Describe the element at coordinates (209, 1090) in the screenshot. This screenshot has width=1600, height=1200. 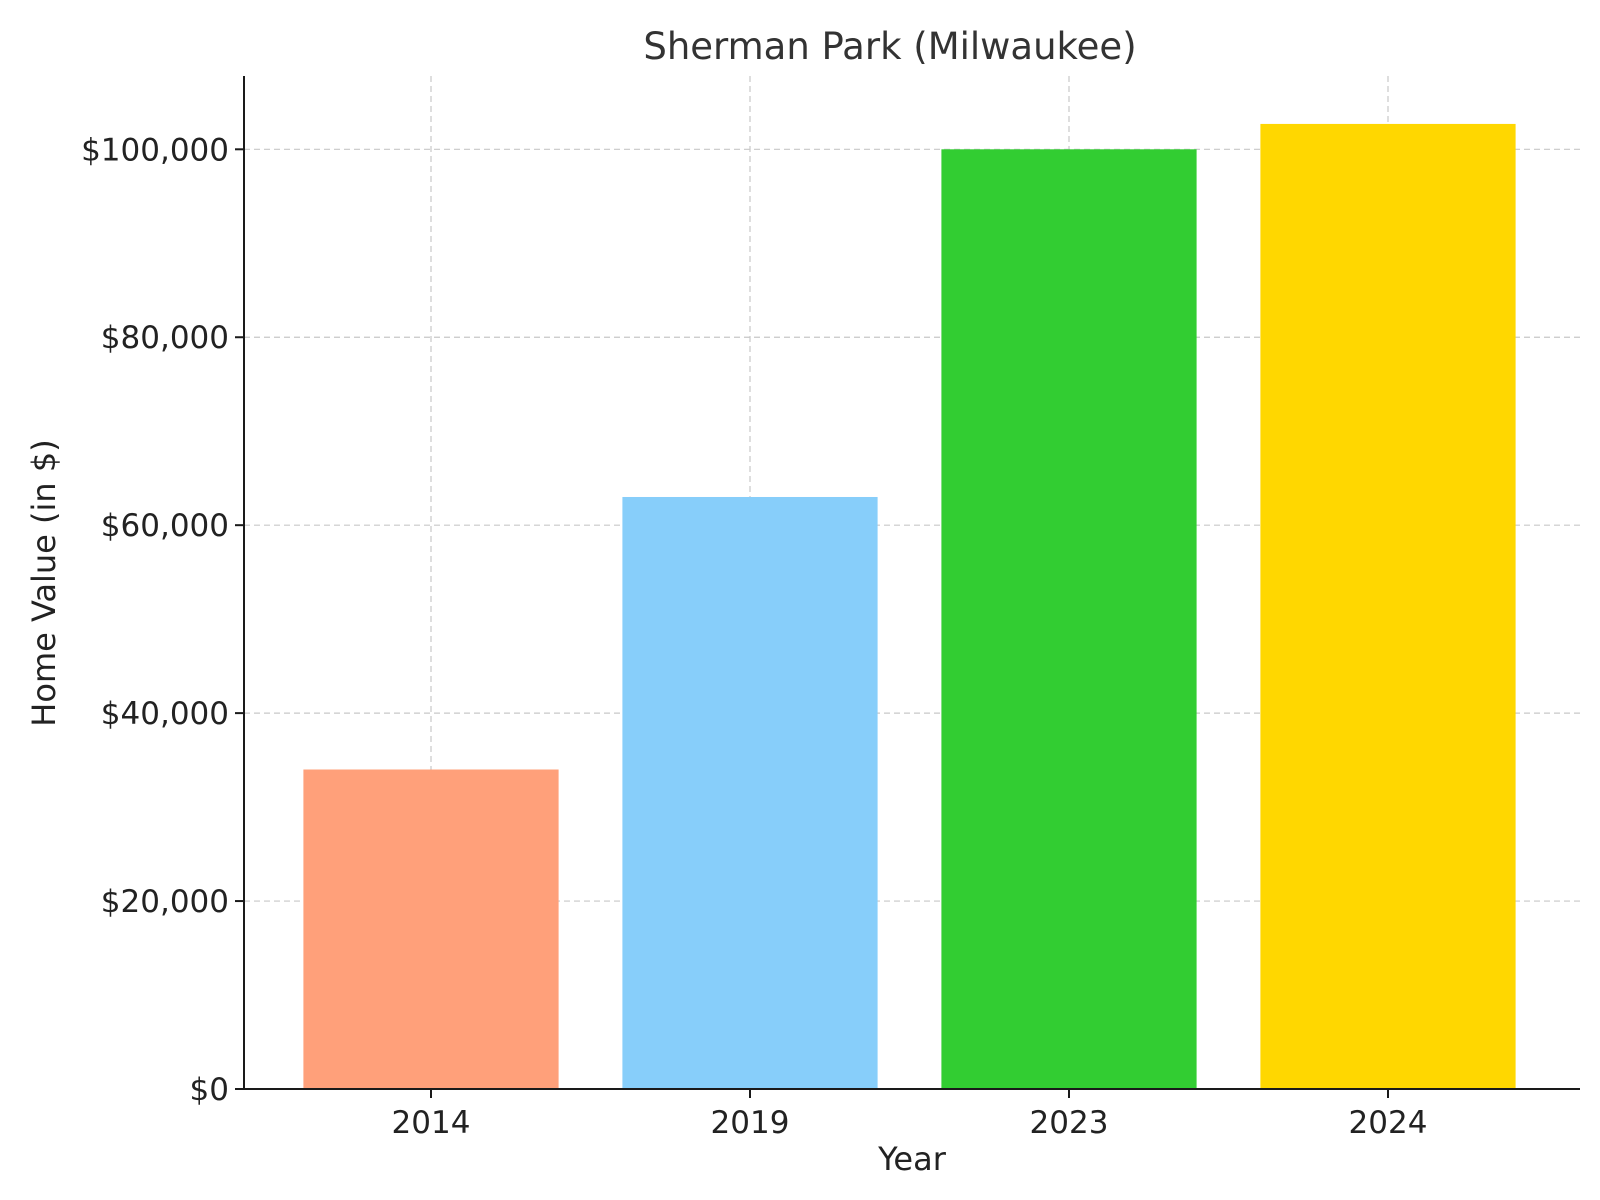
I see `y-tick-label: $0` at that location.